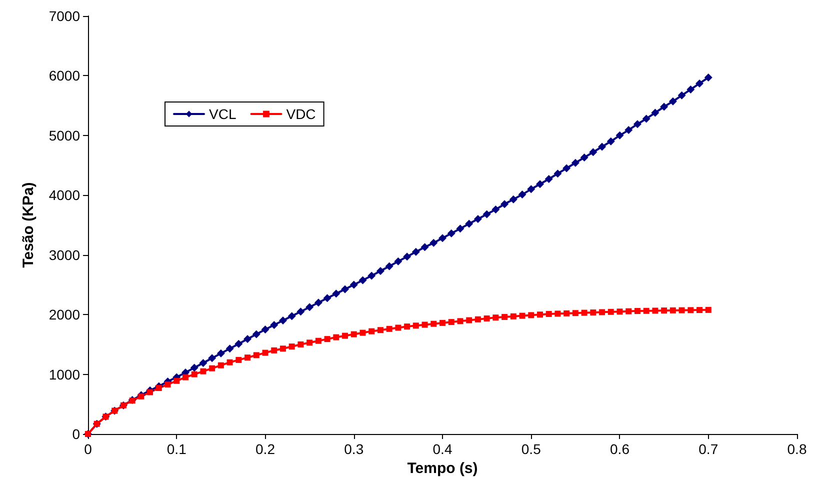 The height and width of the screenshot is (494, 814). What do you see at coordinates (64, 135) in the screenshot?
I see `y-tick-label: 5000` at bounding box center [64, 135].